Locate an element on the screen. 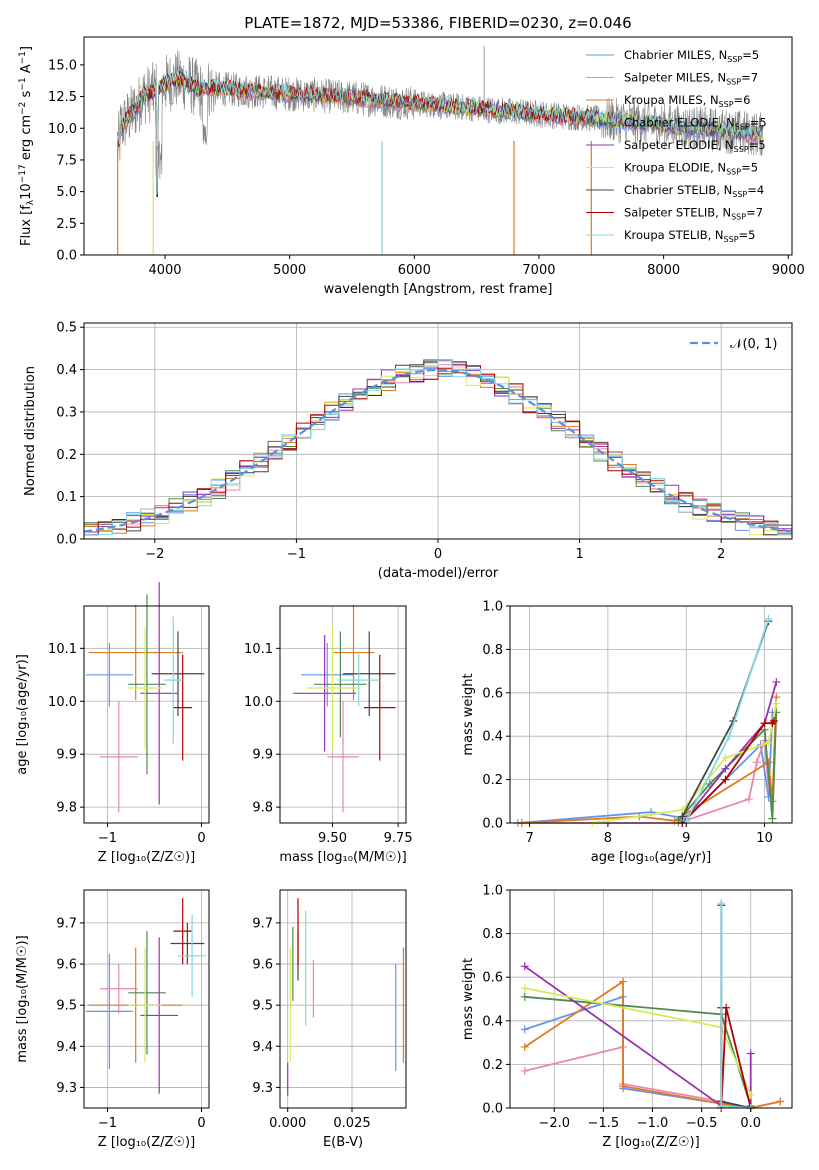 The width and height of the screenshot is (819, 1170). y-axis-label: mass weight is located at coordinates (468, 999).